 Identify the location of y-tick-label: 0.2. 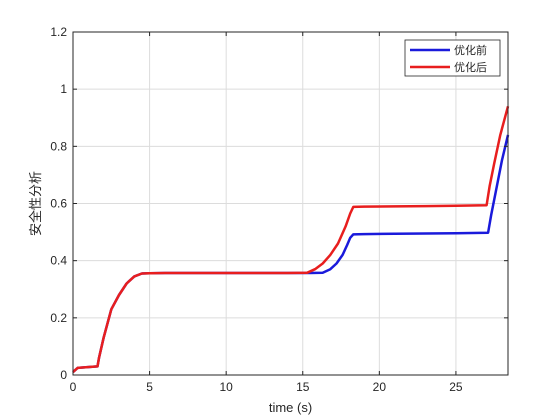
(58, 318).